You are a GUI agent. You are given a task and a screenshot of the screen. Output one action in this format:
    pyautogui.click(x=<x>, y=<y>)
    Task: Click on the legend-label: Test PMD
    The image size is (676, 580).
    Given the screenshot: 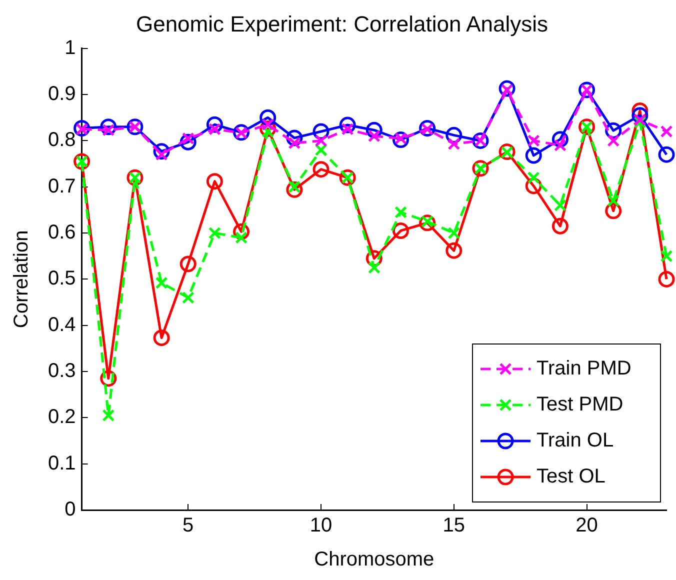 What is the action you would take?
    pyautogui.click(x=580, y=405)
    